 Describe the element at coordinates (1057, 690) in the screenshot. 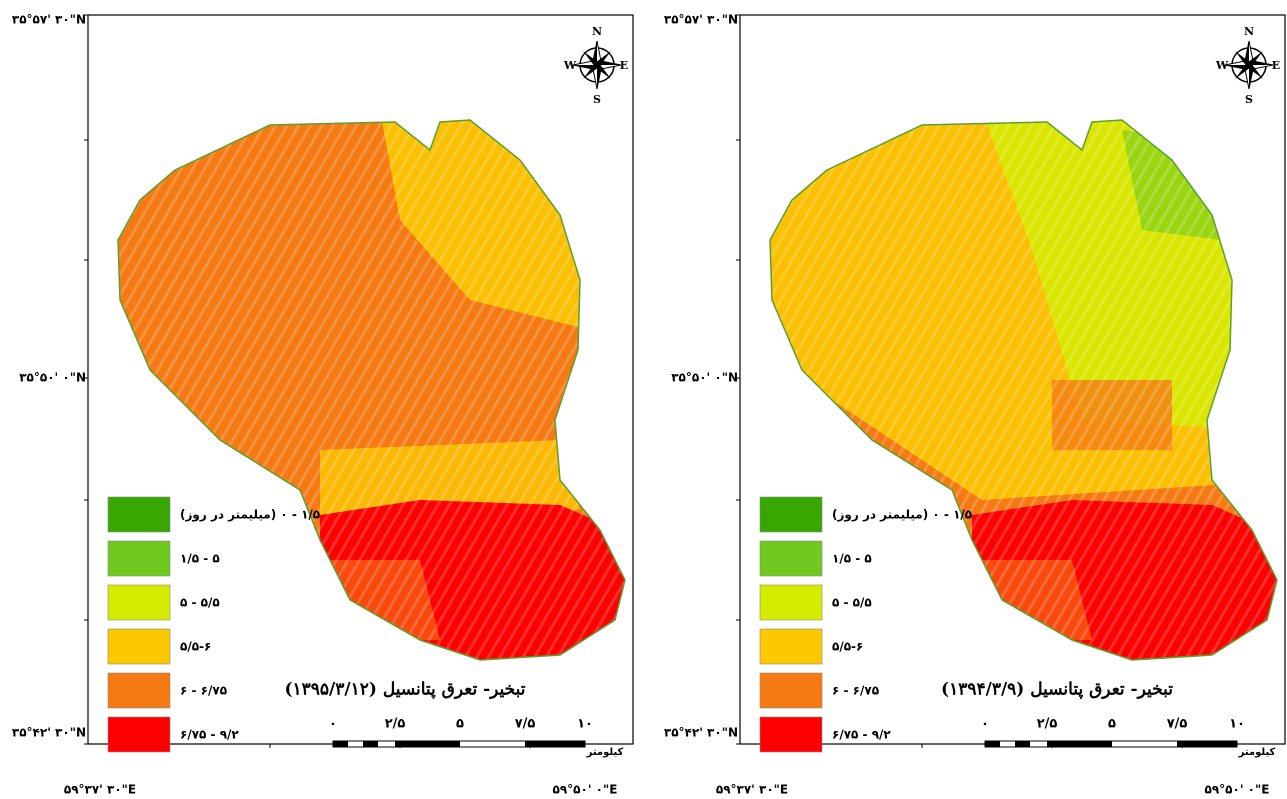

I see `map-title: تبخیر- تعرق پتانسیل (۱۳۹۴/۳/۹)` at that location.